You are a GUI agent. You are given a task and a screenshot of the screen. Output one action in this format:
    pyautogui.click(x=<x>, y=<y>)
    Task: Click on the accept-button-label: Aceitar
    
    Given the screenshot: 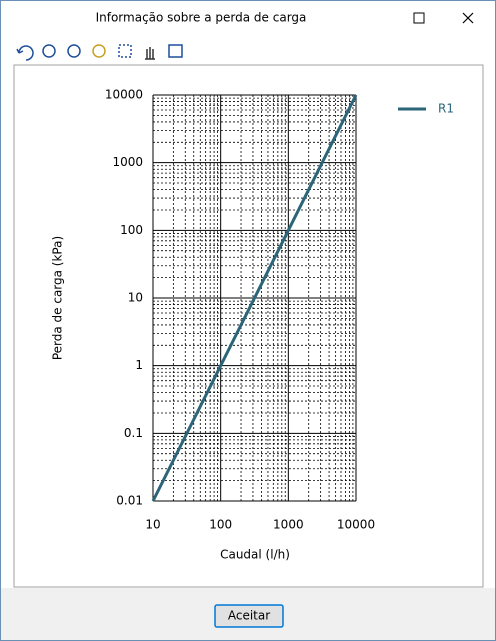 What is the action you would take?
    pyautogui.click(x=249, y=616)
    